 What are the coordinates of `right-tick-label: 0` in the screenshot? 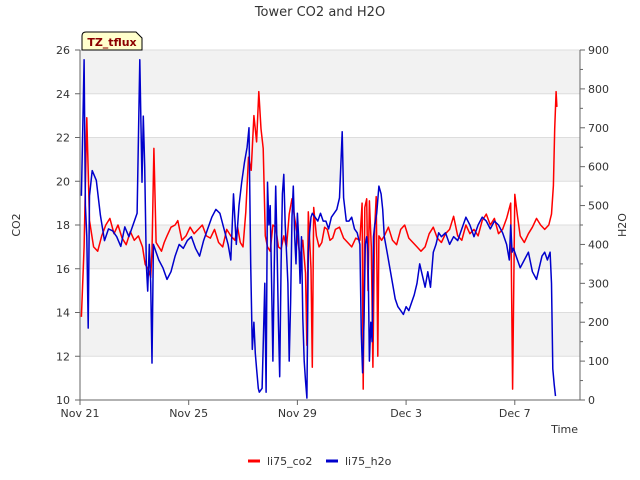 It's located at (591, 400).